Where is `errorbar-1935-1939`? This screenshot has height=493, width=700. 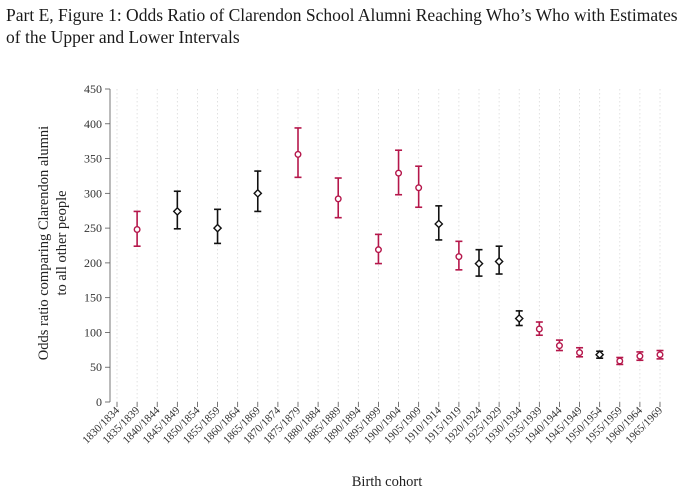 errorbar-1935-1939 is located at coordinates (539, 329).